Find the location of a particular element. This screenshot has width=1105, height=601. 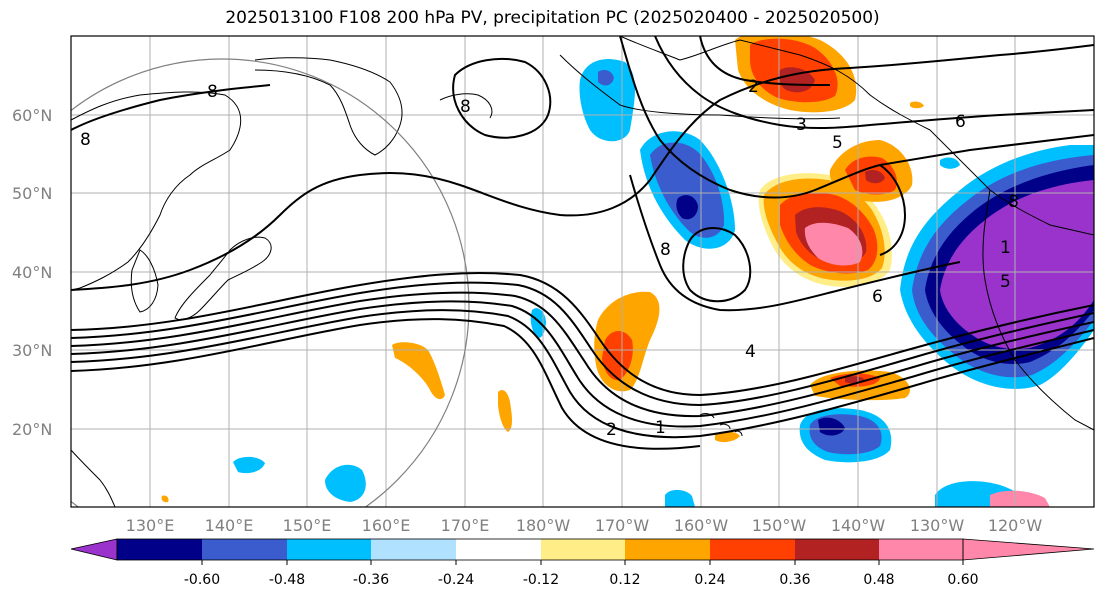

colorbar-tick-label: 0.24 is located at coordinates (709, 580).